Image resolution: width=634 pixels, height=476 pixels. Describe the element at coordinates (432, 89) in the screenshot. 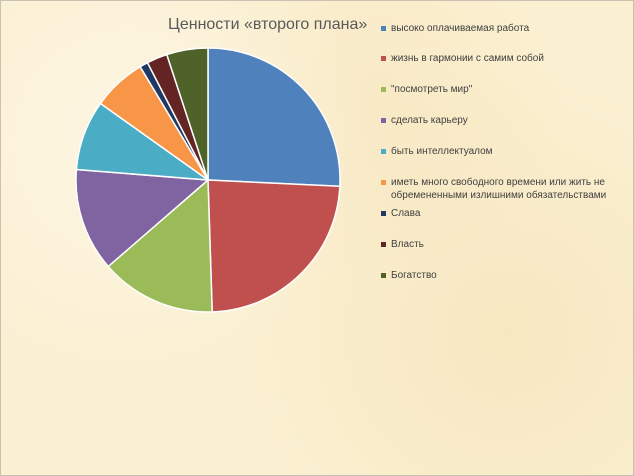

I see `legend-label: "посмотреть мир"` at that location.